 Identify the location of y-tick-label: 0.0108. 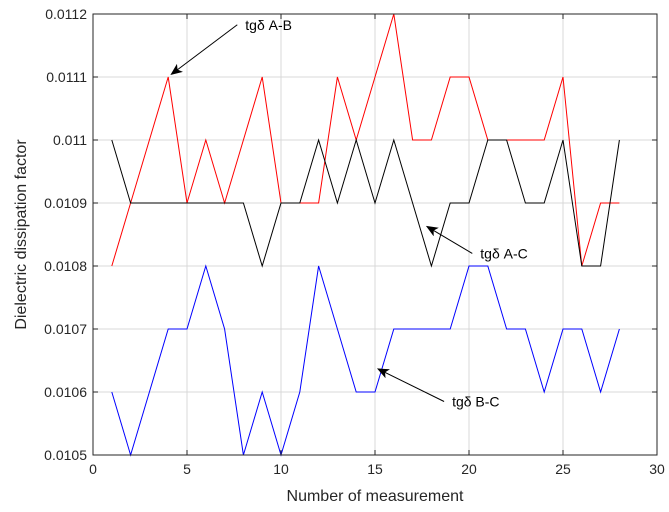
(65, 266).